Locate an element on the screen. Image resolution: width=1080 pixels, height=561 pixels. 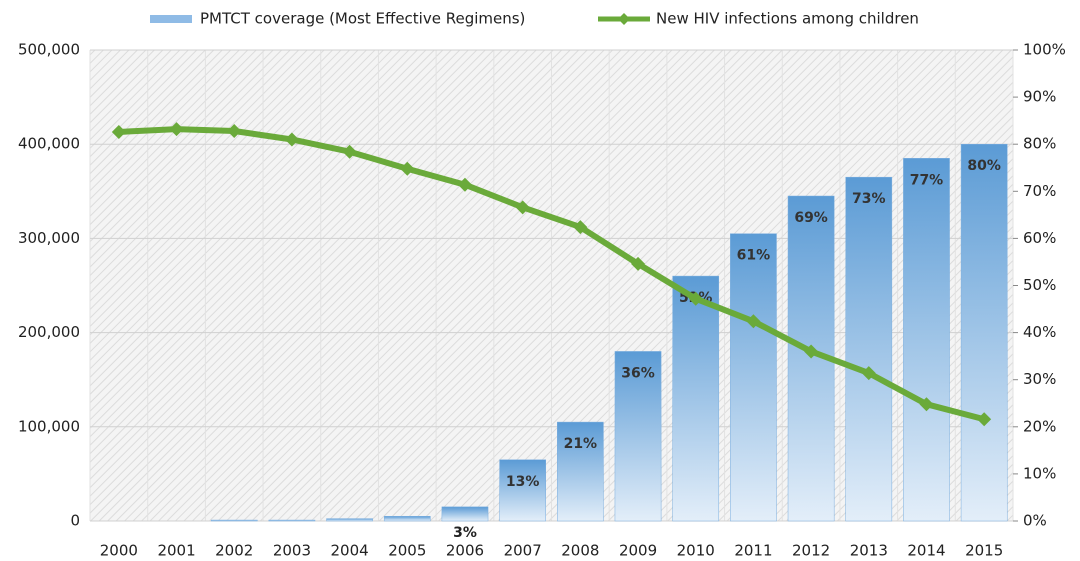
x-tick-label: 2004 is located at coordinates (350, 551).